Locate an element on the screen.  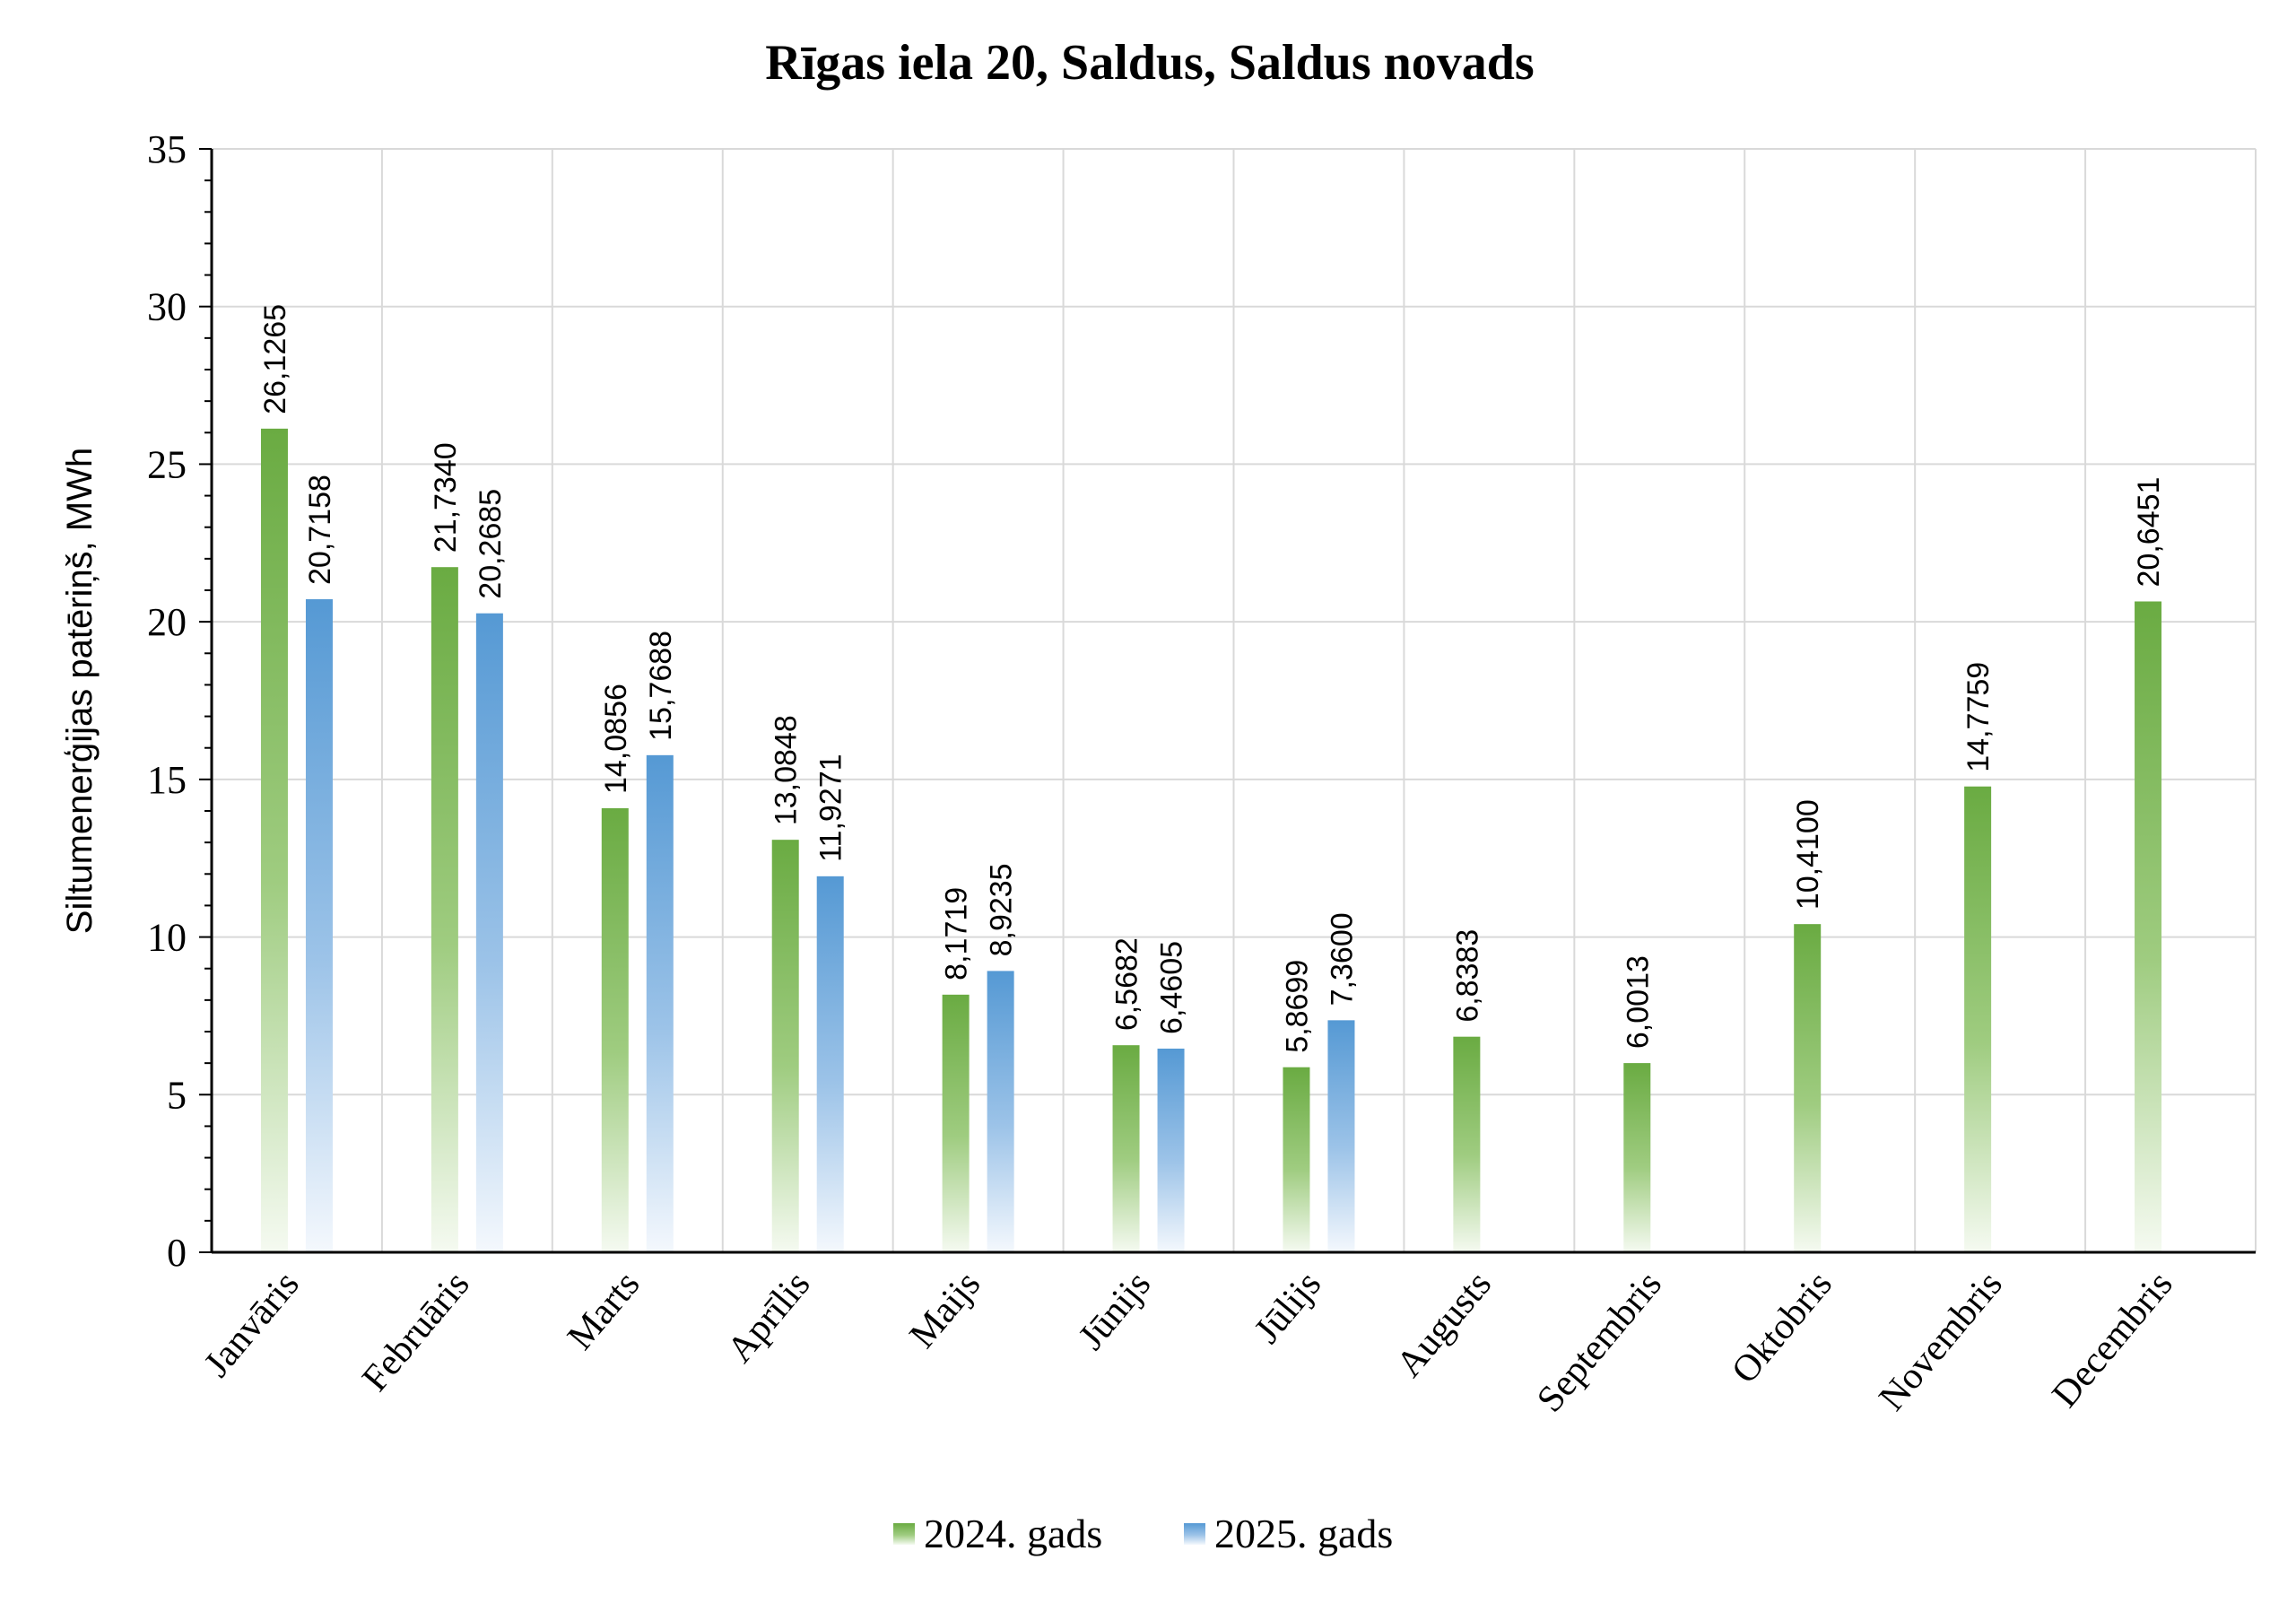
x-tick-label: Februāris is located at coordinates (415, 1331).